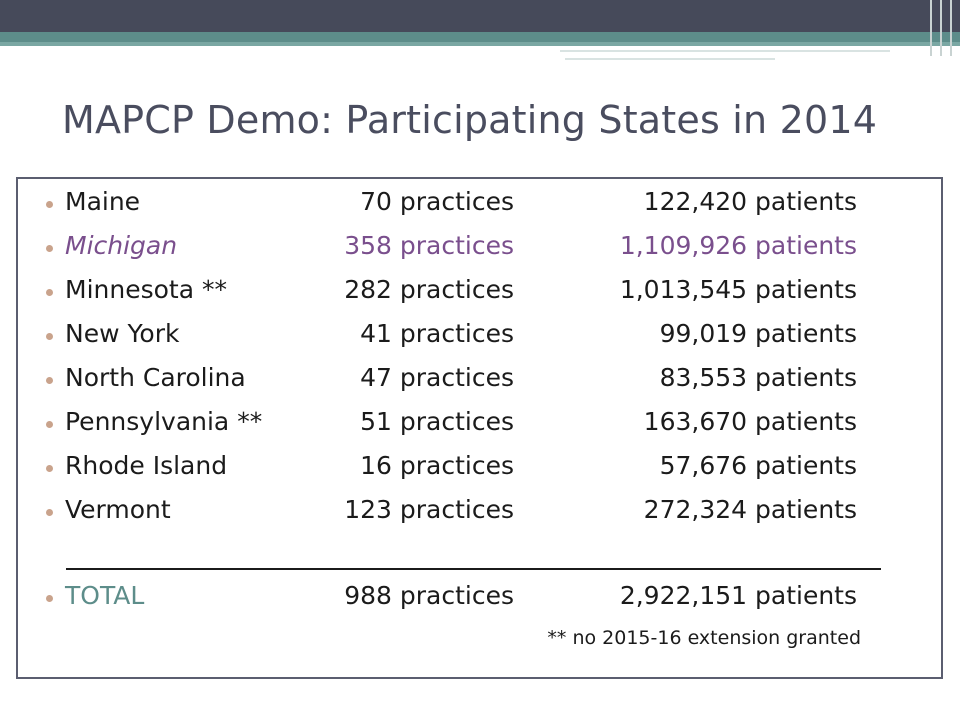  I want to click on patient-count: 272,324 patients, so click(750, 509).